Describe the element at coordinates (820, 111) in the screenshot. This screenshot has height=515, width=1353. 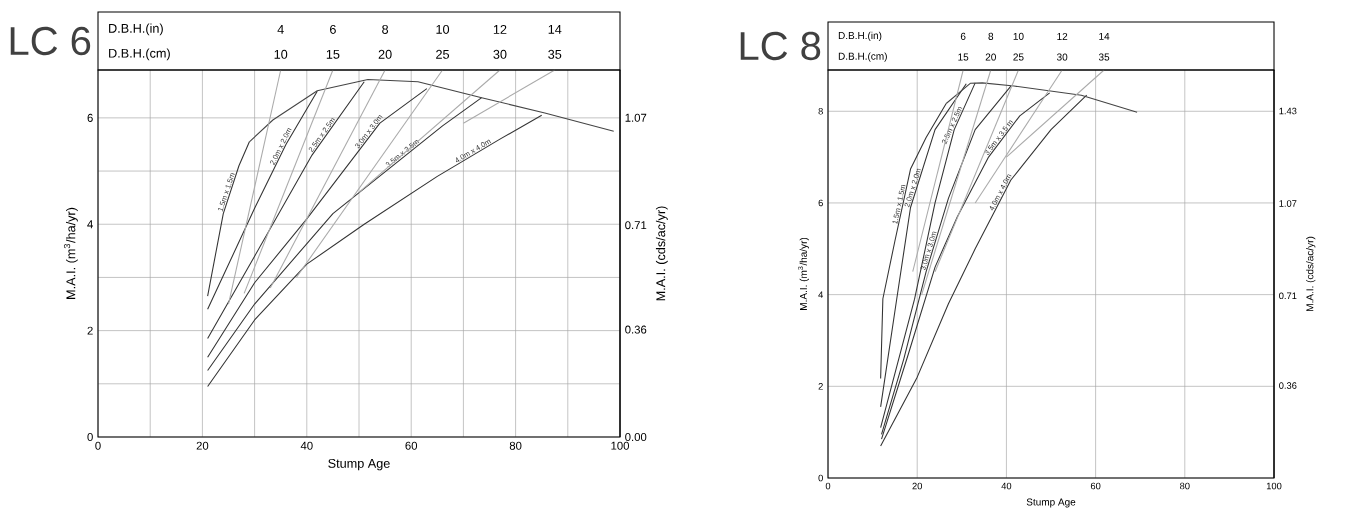
I see `y-tick-label: 8` at that location.